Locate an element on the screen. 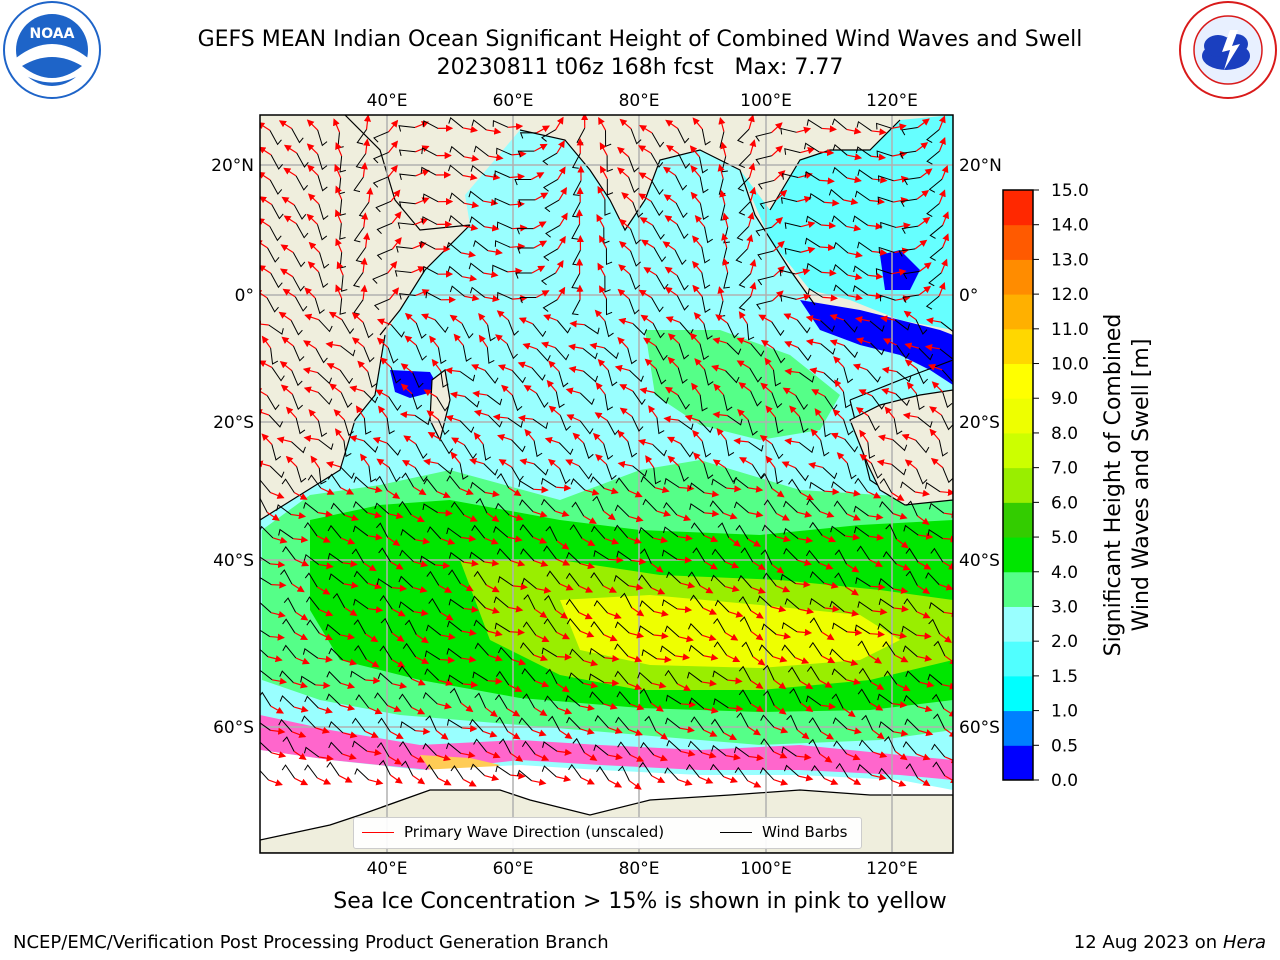 This screenshot has height=960, width=1280. colorbar-segment is located at coordinates (1018, 659).